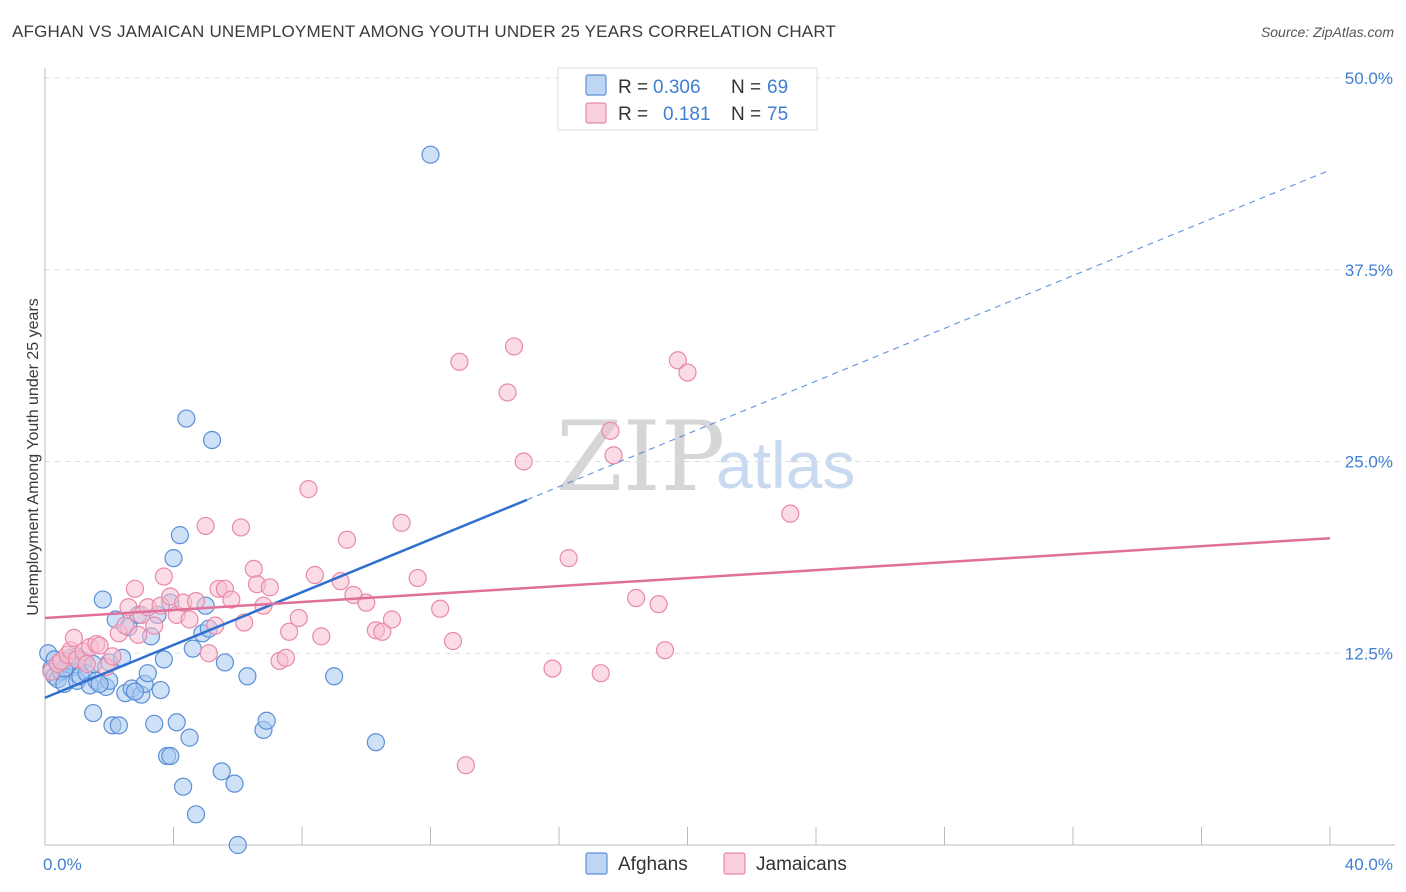 This screenshot has width=1406, height=892. What do you see at coordinates (1369, 653) in the screenshot?
I see `y-tick-label: 12.5%` at bounding box center [1369, 653].